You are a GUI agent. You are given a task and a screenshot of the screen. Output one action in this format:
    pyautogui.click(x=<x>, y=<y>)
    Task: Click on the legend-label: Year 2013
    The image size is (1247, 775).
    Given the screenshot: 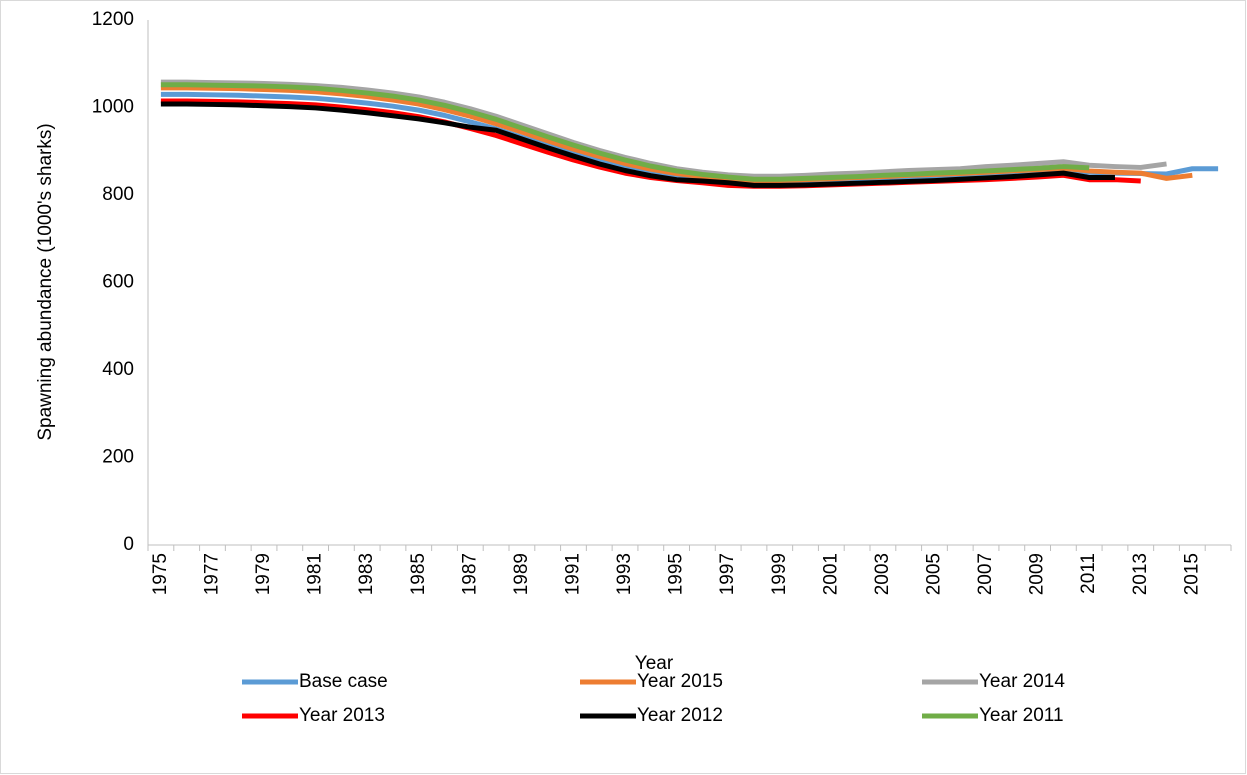 What is the action you would take?
    pyautogui.click(x=342, y=715)
    